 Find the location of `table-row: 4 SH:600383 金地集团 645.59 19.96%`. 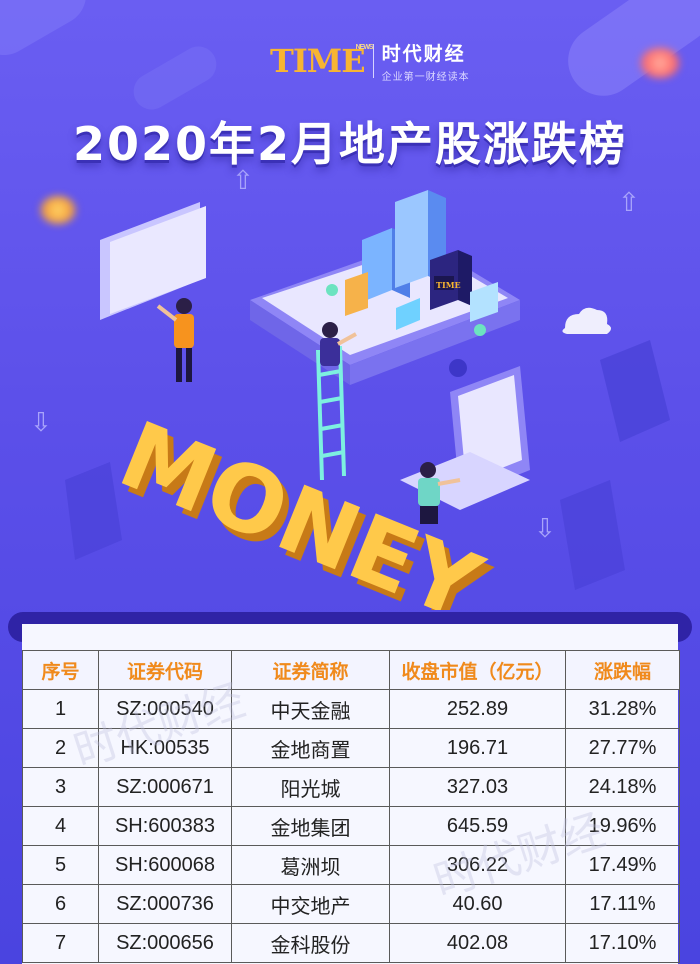

table-row: 4 SH:600383 金地集团 645.59 19.96% is located at coordinates (351, 826).